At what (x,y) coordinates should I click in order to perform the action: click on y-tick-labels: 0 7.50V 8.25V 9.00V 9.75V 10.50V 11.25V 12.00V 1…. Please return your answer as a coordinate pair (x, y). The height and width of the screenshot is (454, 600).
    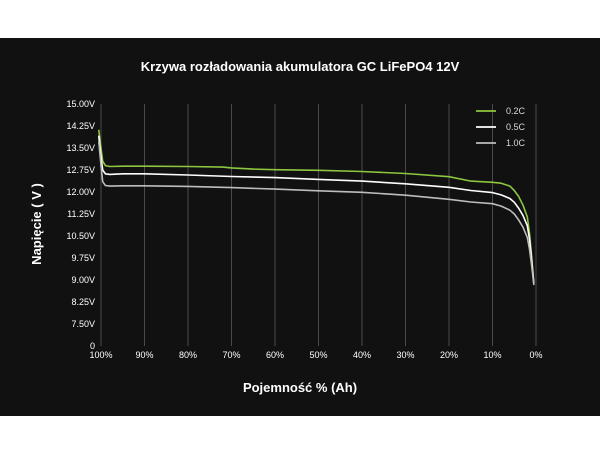
    Looking at the image, I should click on (80, 225).